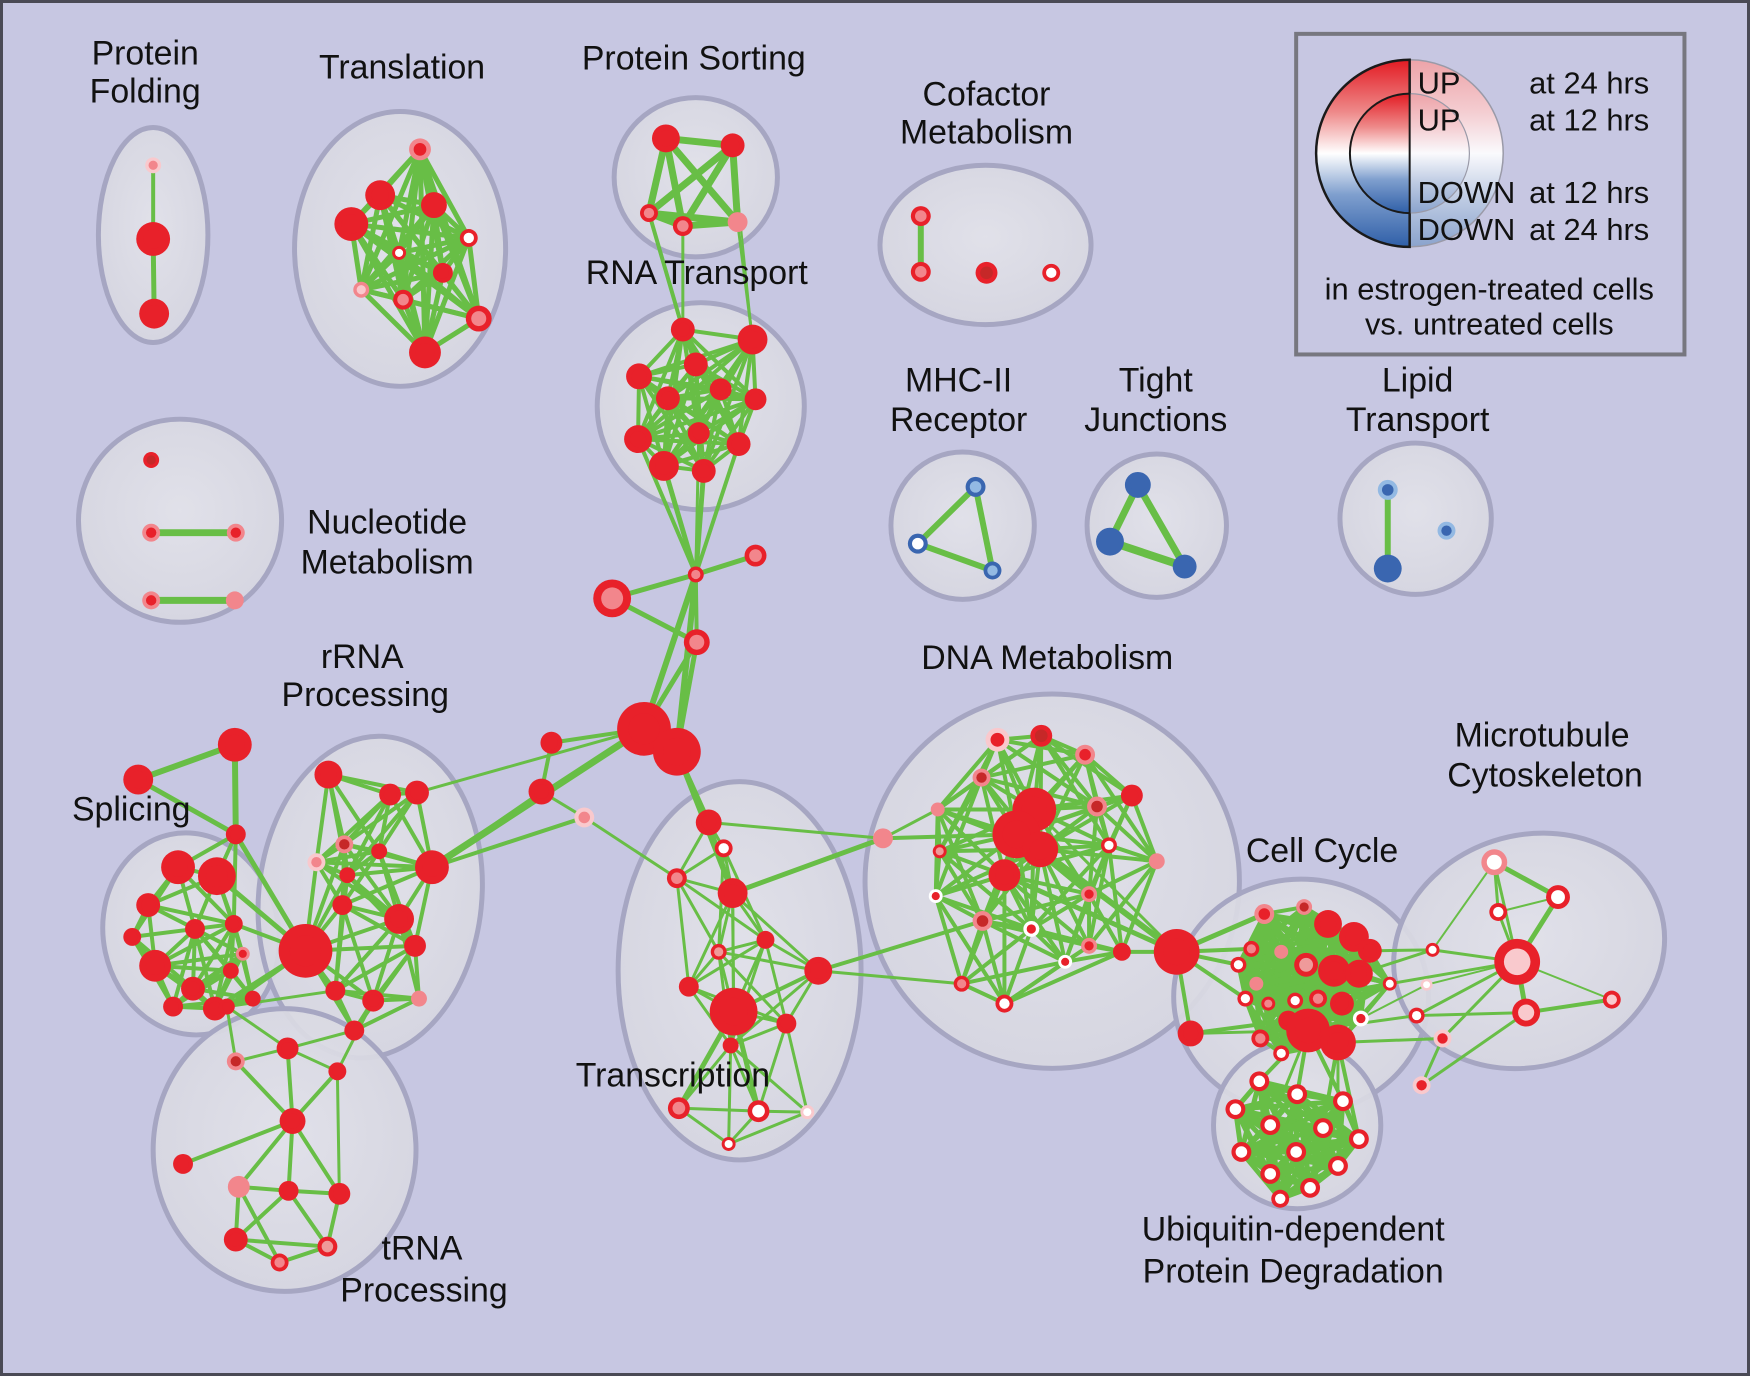 The width and height of the screenshot is (1750, 1376). Describe the element at coordinates (1122, 952) in the screenshot. I see `node-dna-20-center` at that location.